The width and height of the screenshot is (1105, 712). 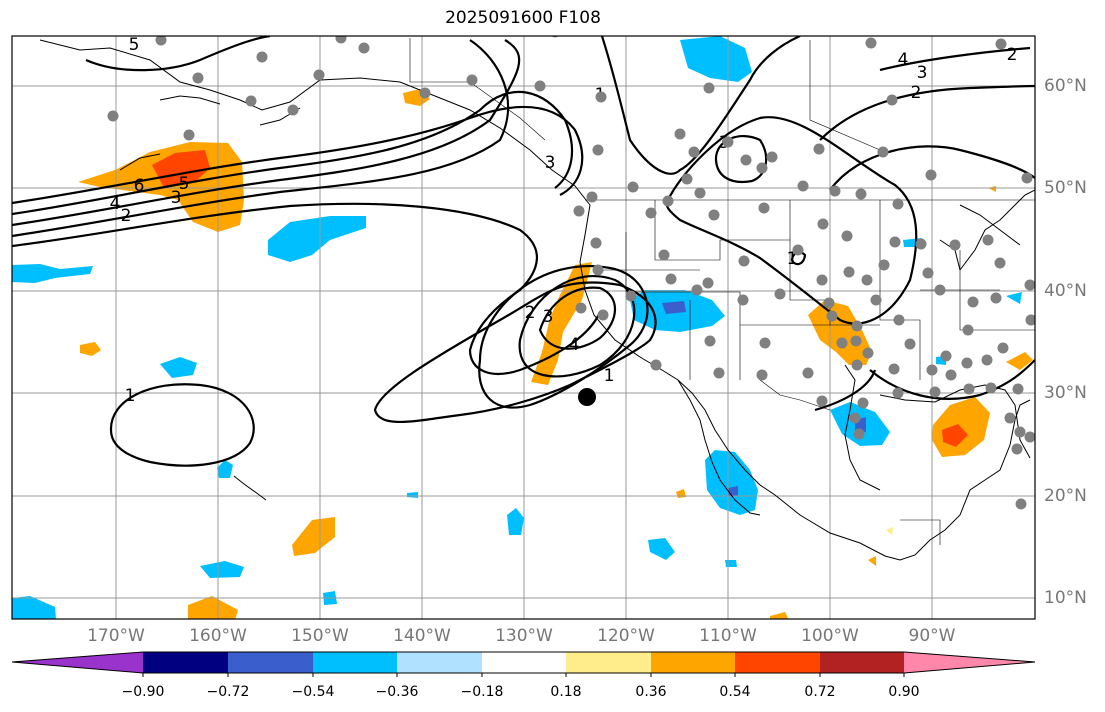 I want to click on lat-tick-label: 40°N, so click(x=1065, y=291).